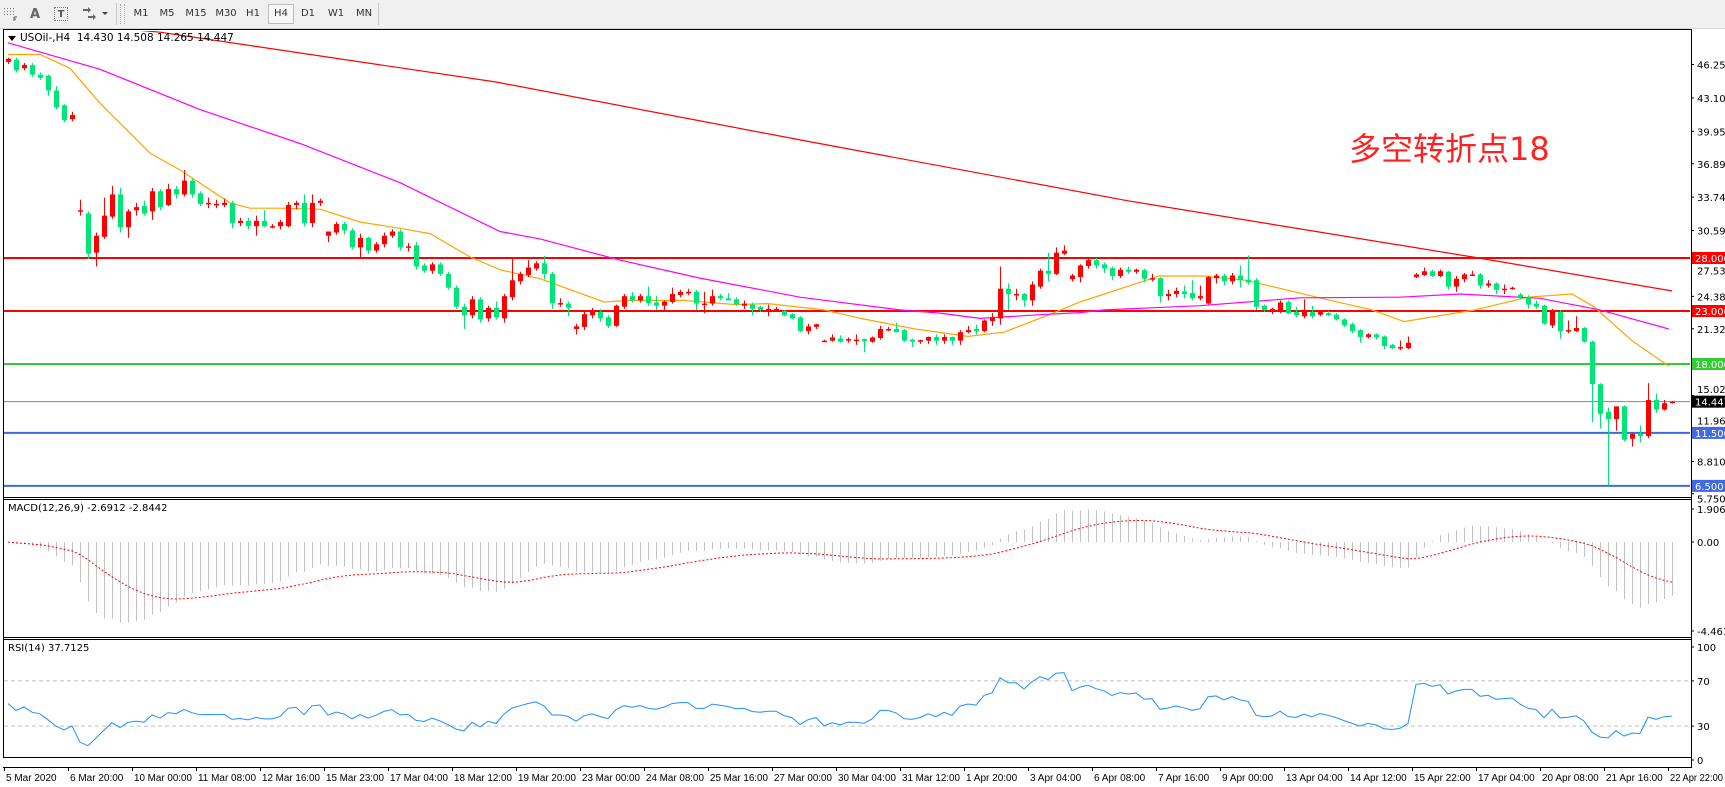 This screenshot has width=1725, height=787. Describe the element at coordinates (11, 14) in the screenshot. I see `grid-dots-icon` at that location.